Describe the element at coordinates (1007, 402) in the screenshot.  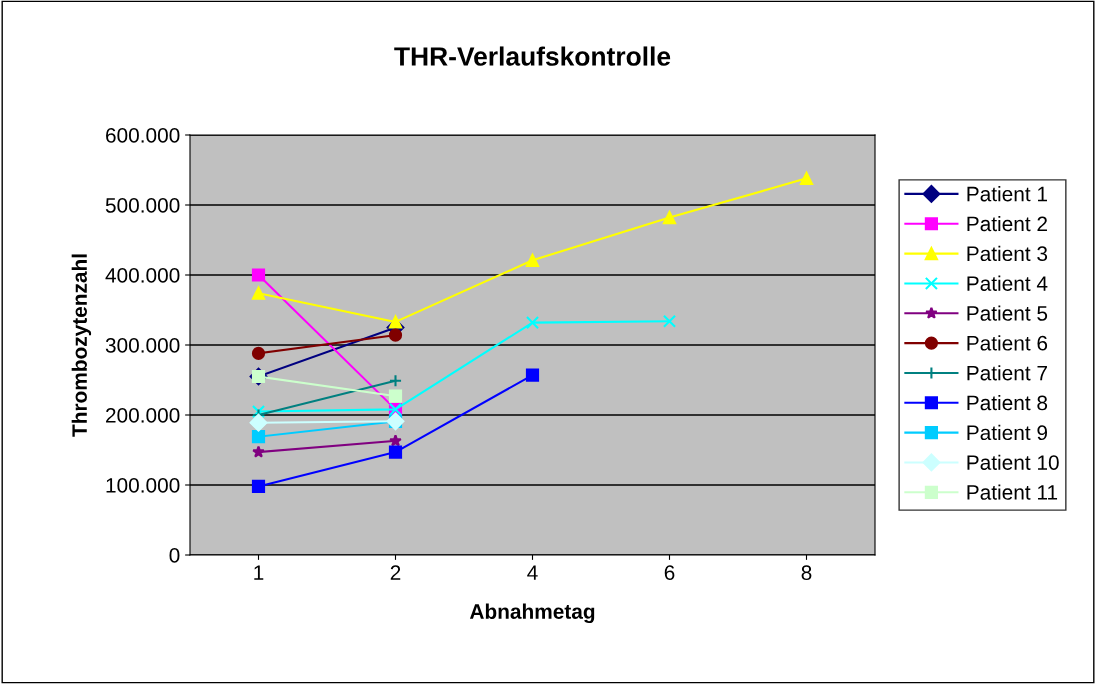
I see `legend-label: Patient 8` at that location.